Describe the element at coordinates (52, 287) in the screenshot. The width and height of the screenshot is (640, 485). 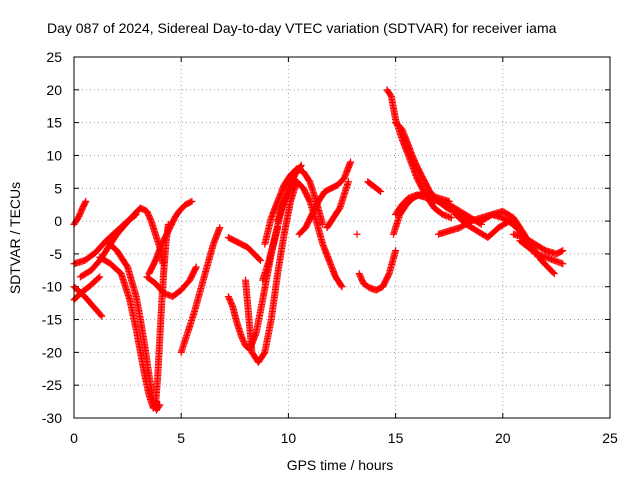
I see `y-tick-label: -10` at that location.